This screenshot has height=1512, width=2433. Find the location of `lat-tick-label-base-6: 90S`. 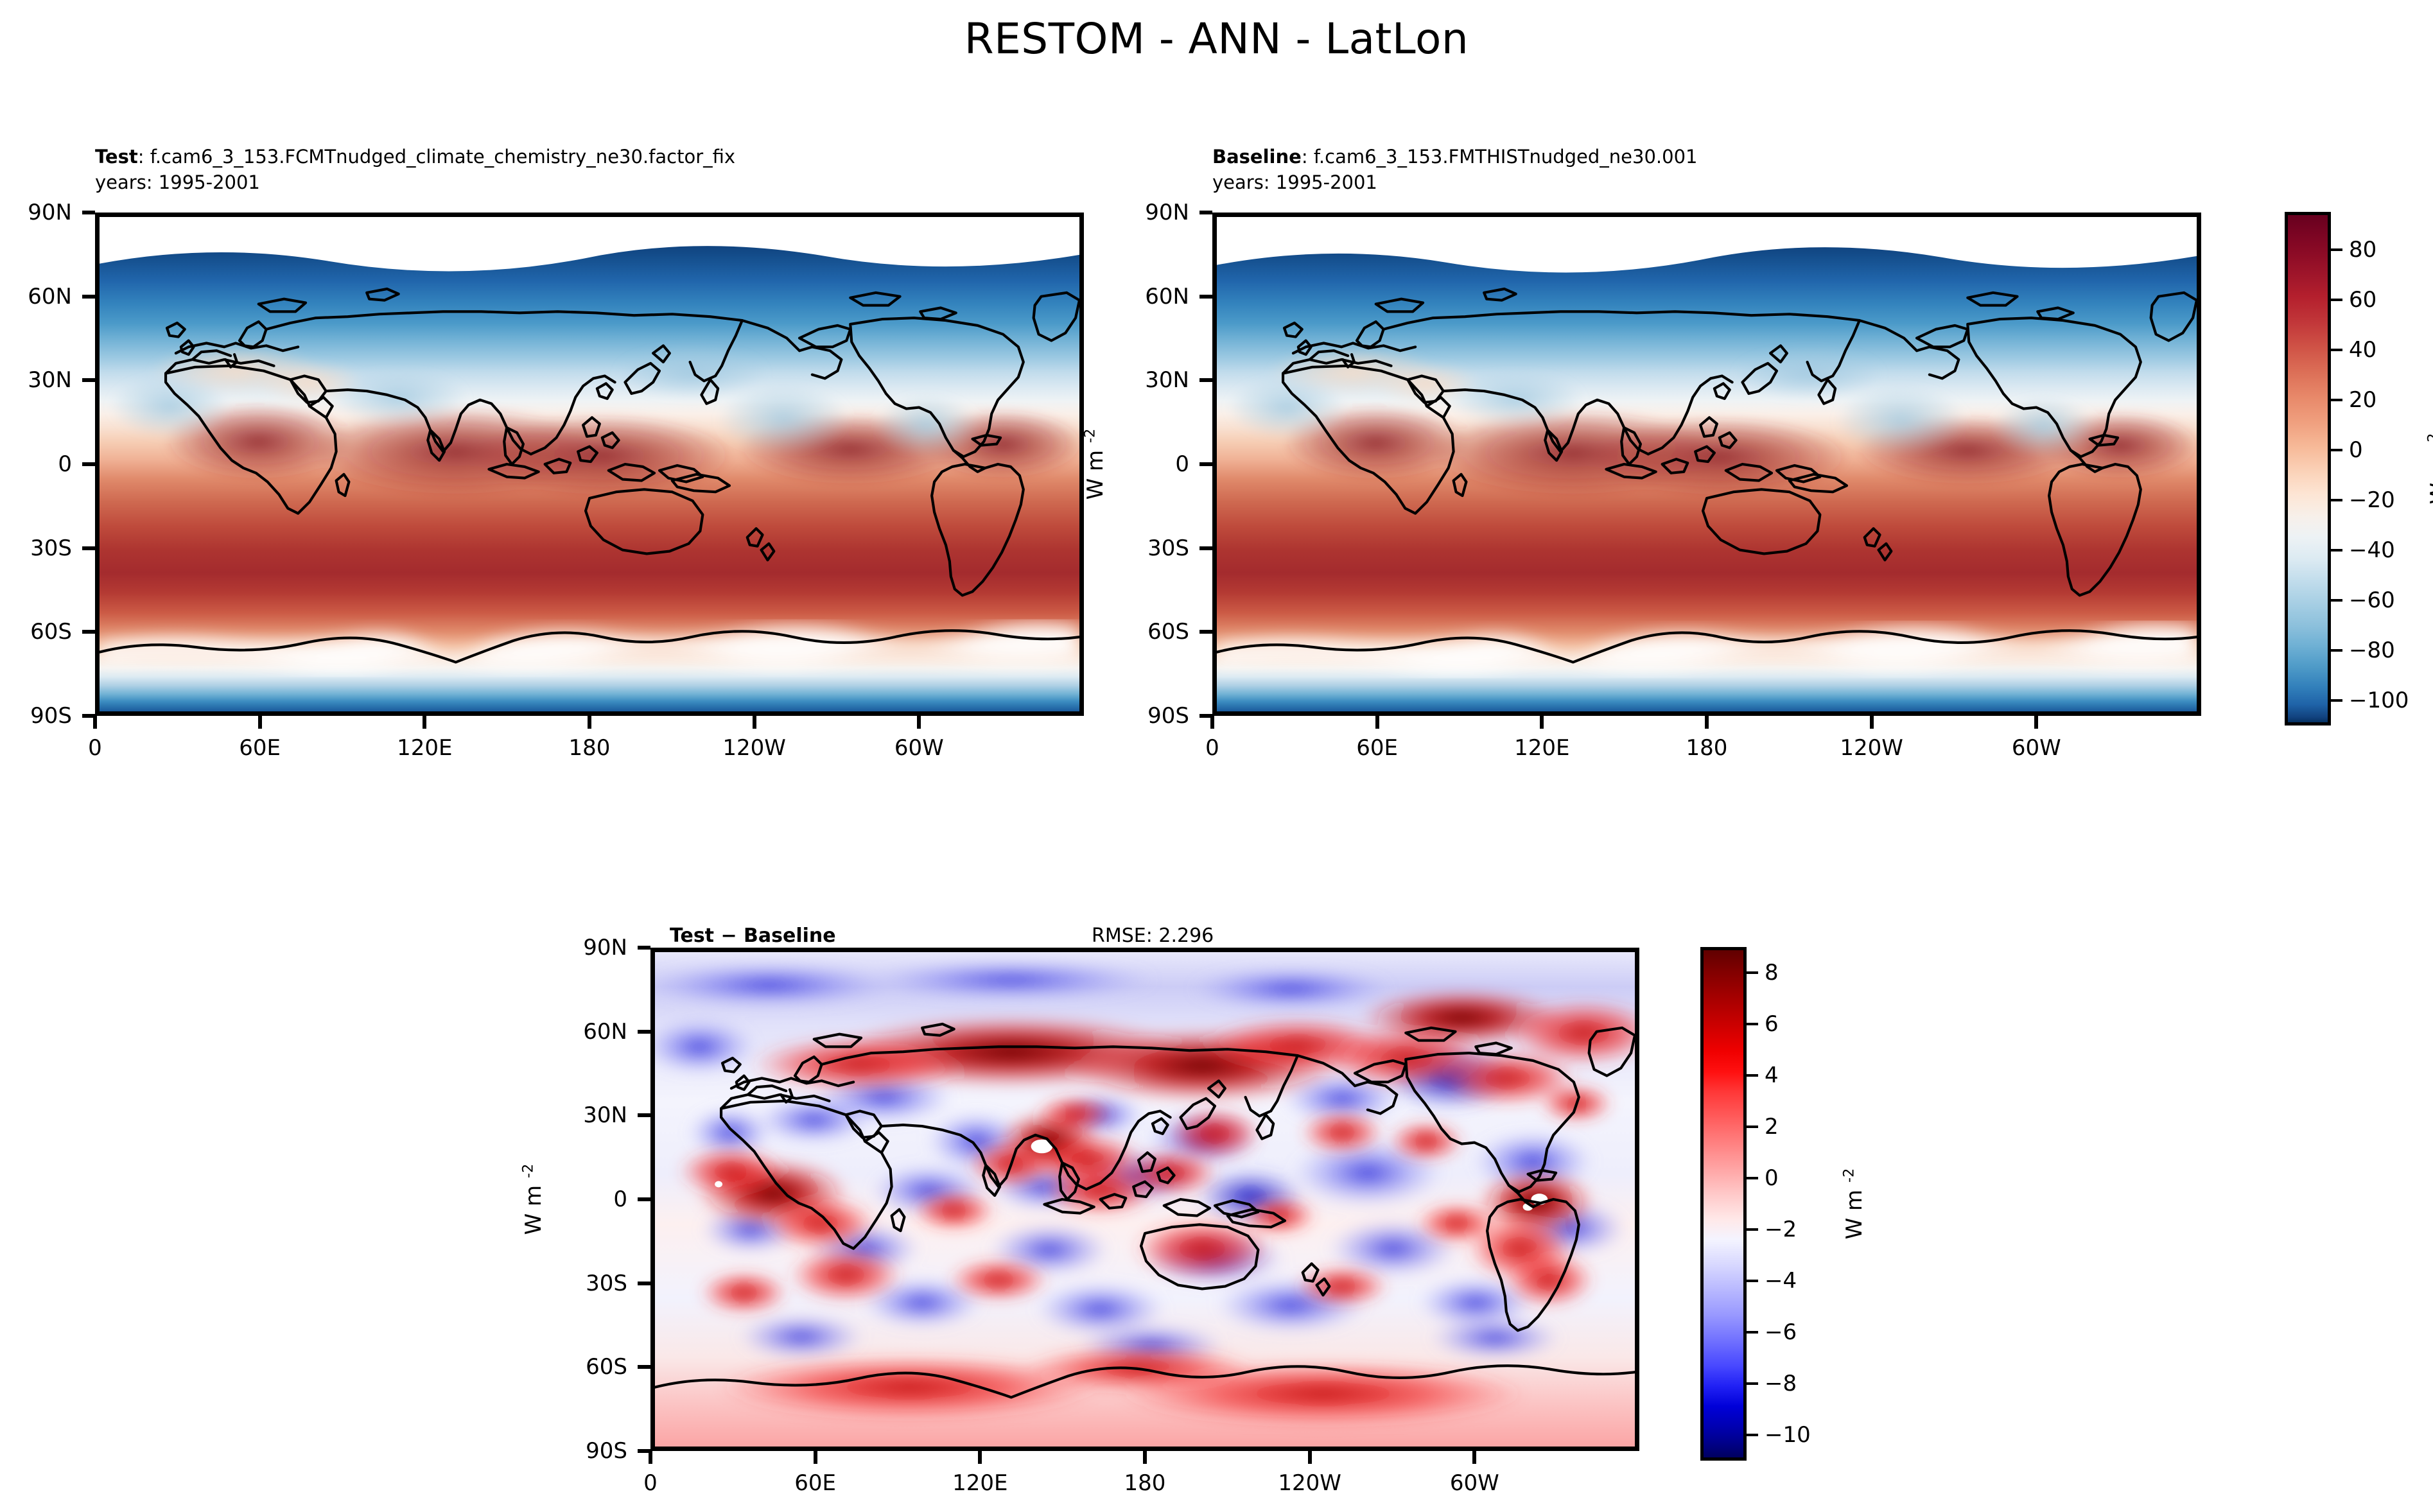

lat-tick-label-base-6: 90S is located at coordinates (1168, 716).